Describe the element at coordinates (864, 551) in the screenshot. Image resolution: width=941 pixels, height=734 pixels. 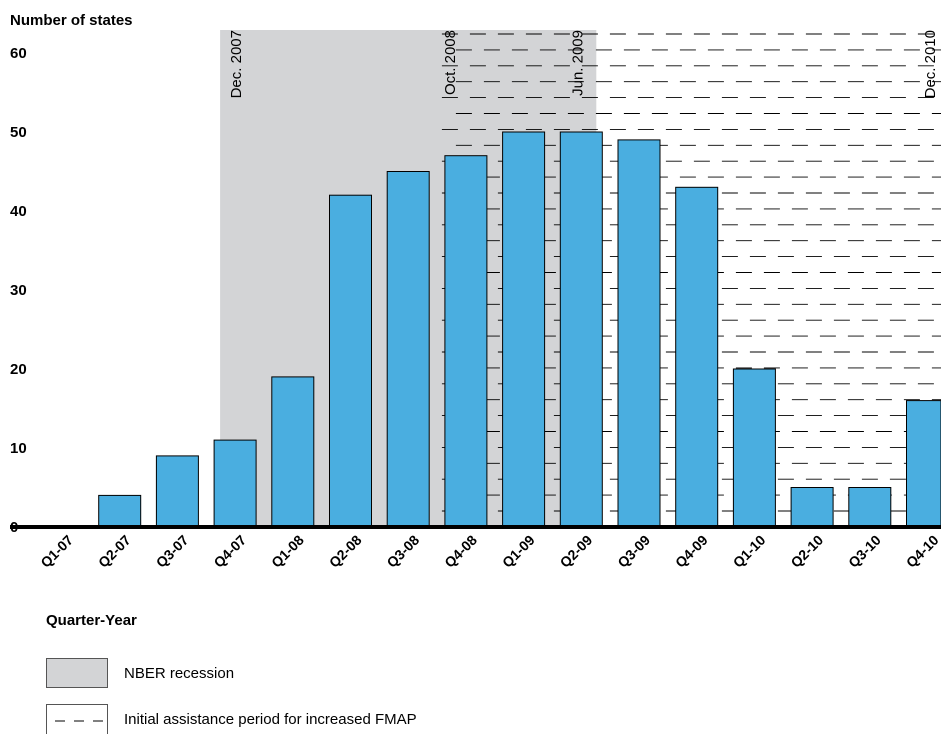
I see `x-tick-label: Q3-10` at that location.